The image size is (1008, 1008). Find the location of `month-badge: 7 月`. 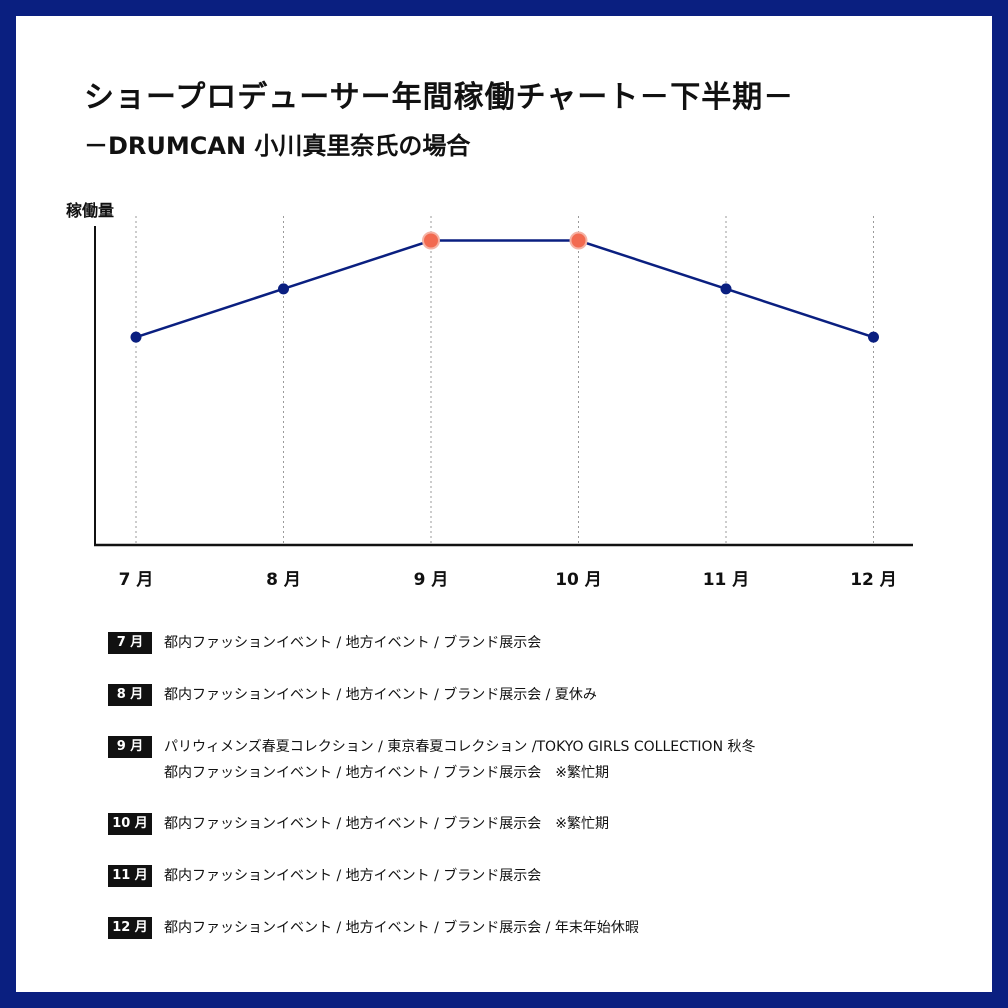

month-badge: 7 月 is located at coordinates (130, 643).